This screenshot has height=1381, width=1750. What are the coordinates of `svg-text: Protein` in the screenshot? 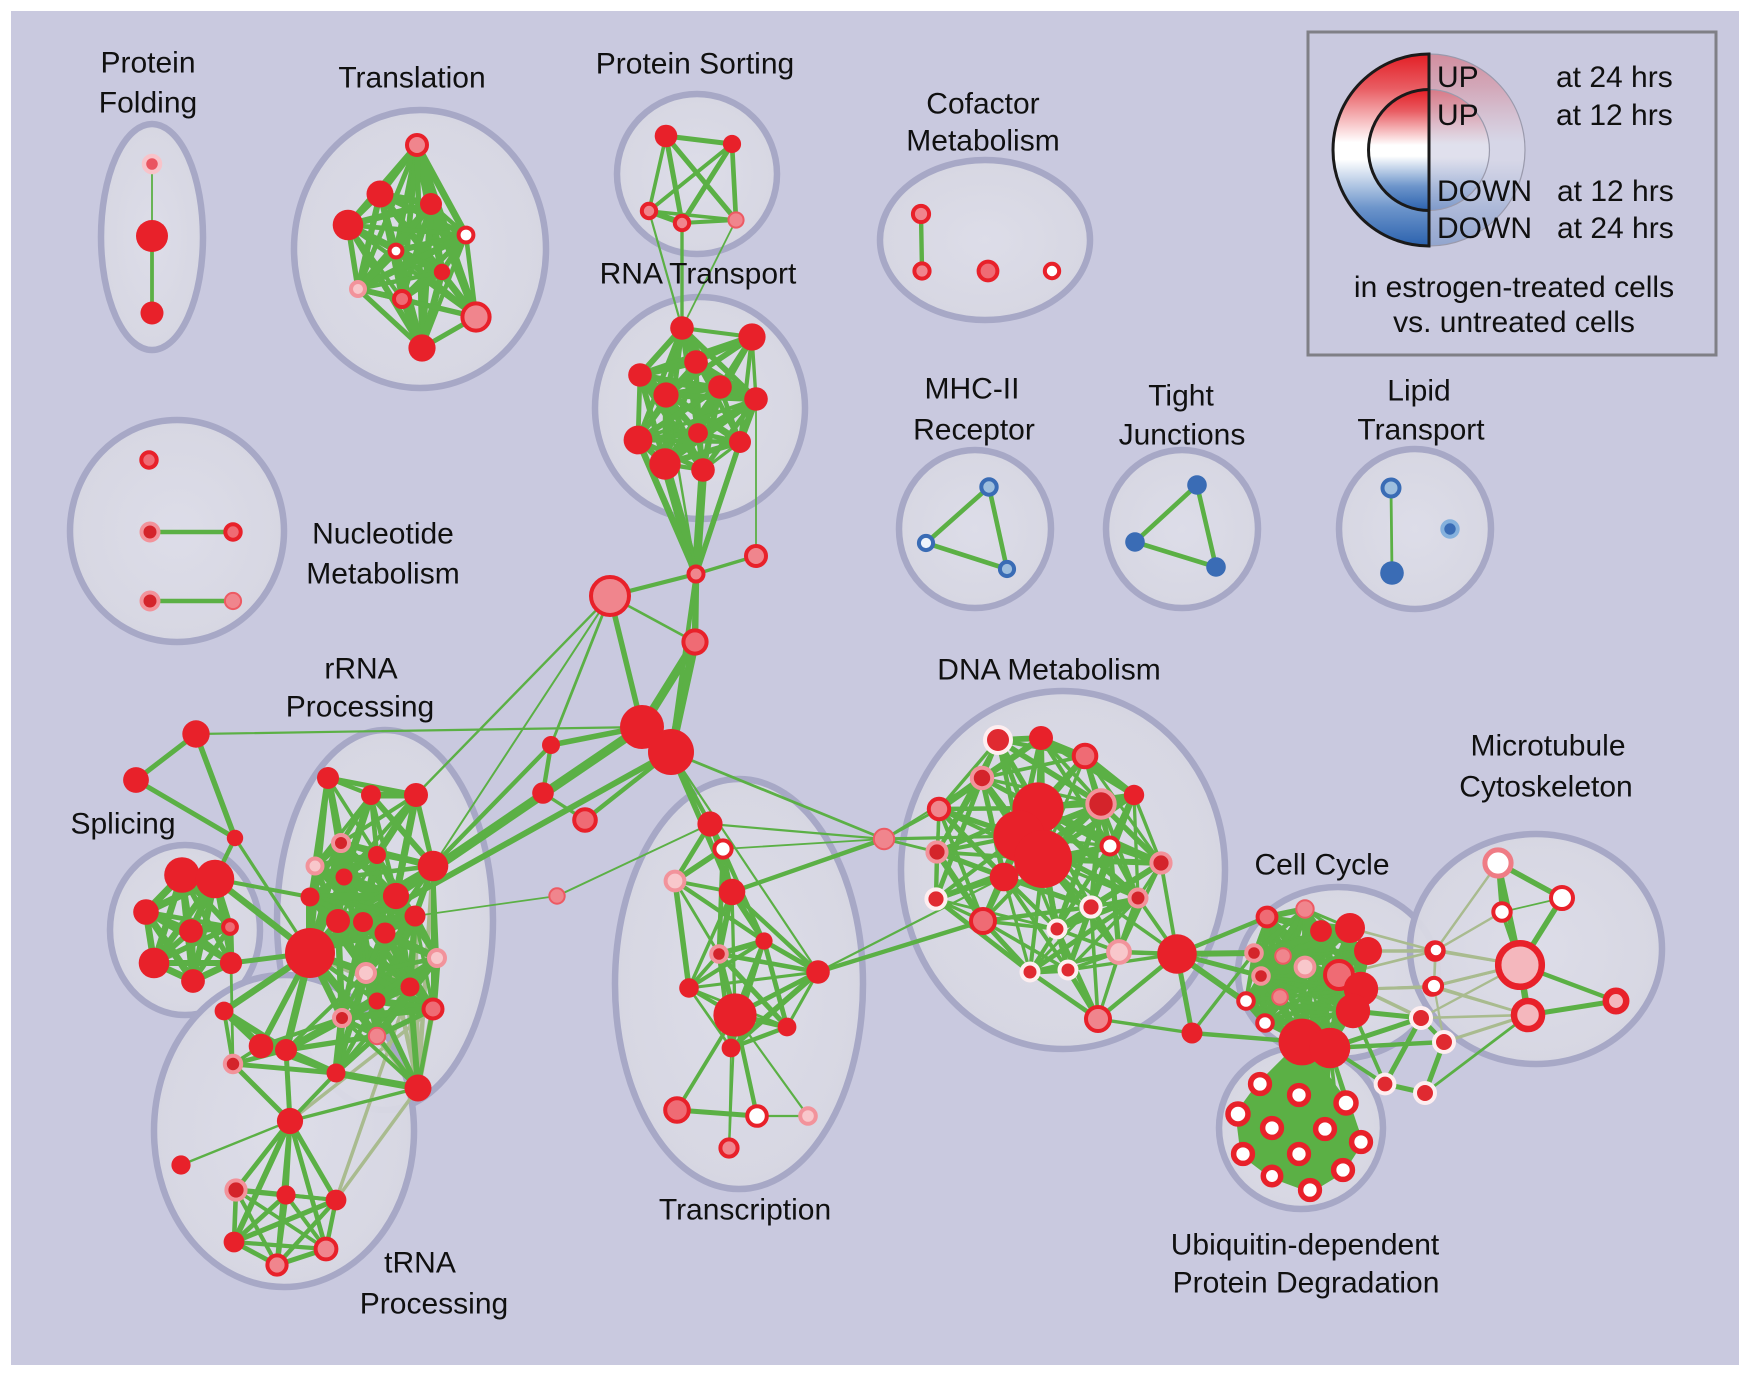 It's located at (147, 63).